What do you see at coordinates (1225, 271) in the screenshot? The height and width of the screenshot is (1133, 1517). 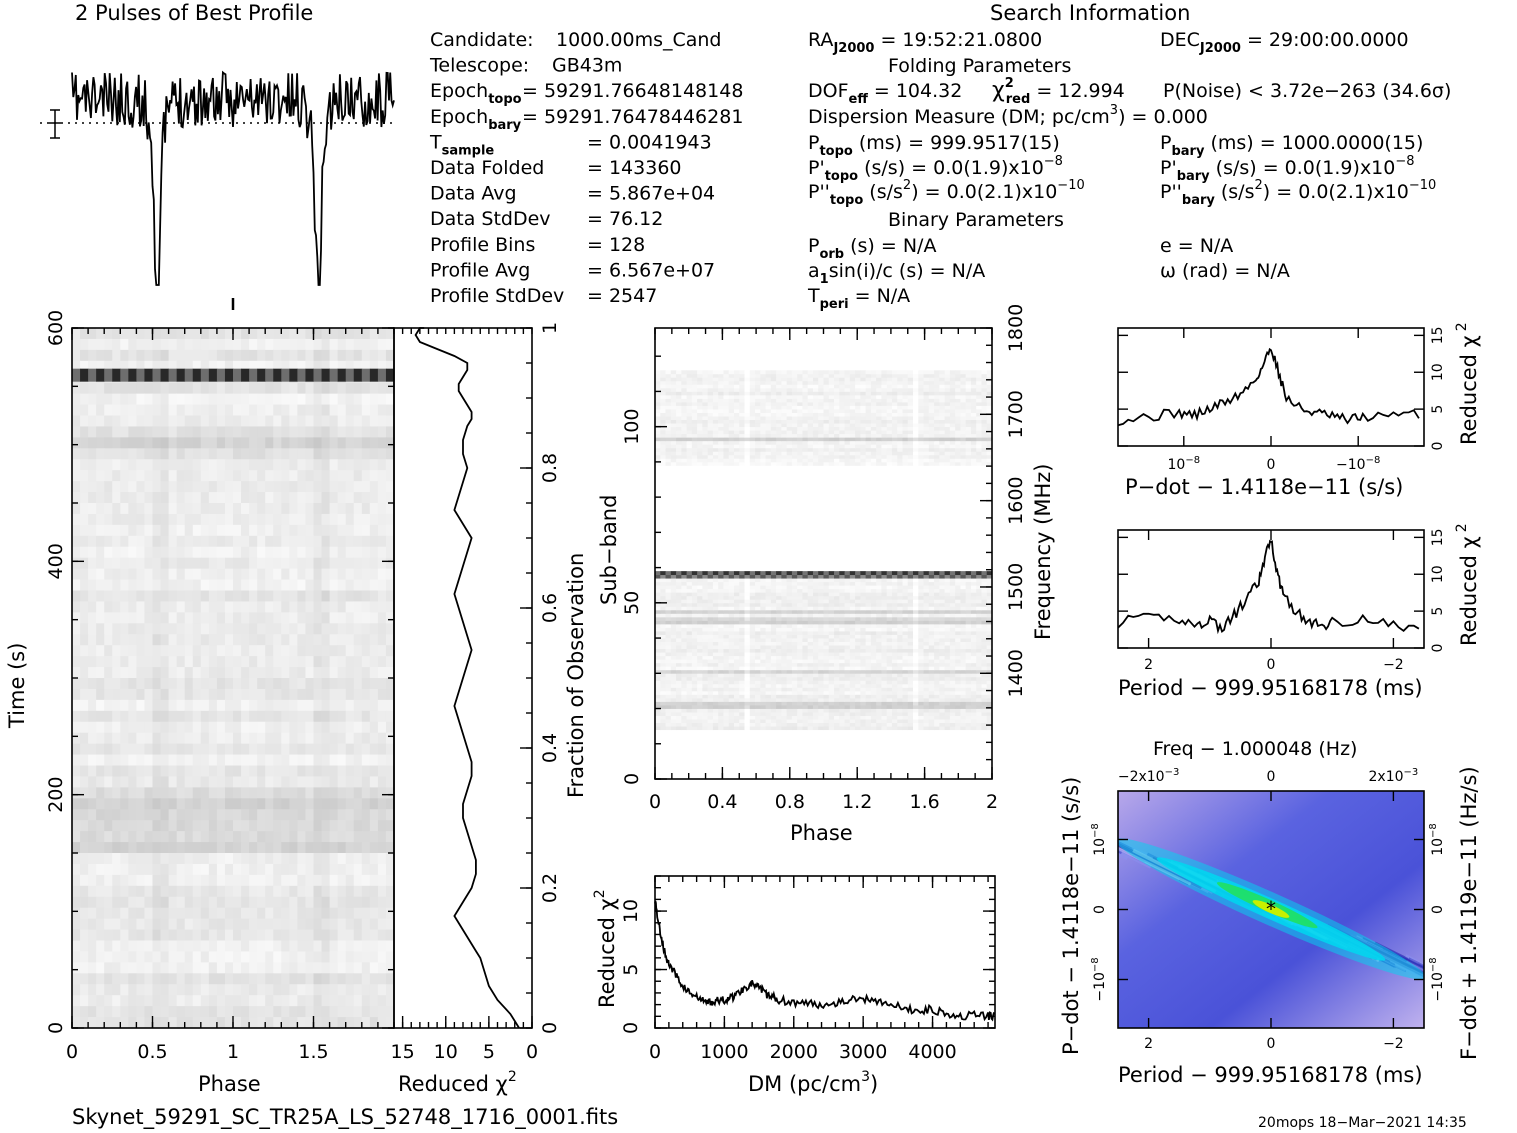 I see `omega-field: ω (rad) = N/A` at bounding box center [1225, 271].